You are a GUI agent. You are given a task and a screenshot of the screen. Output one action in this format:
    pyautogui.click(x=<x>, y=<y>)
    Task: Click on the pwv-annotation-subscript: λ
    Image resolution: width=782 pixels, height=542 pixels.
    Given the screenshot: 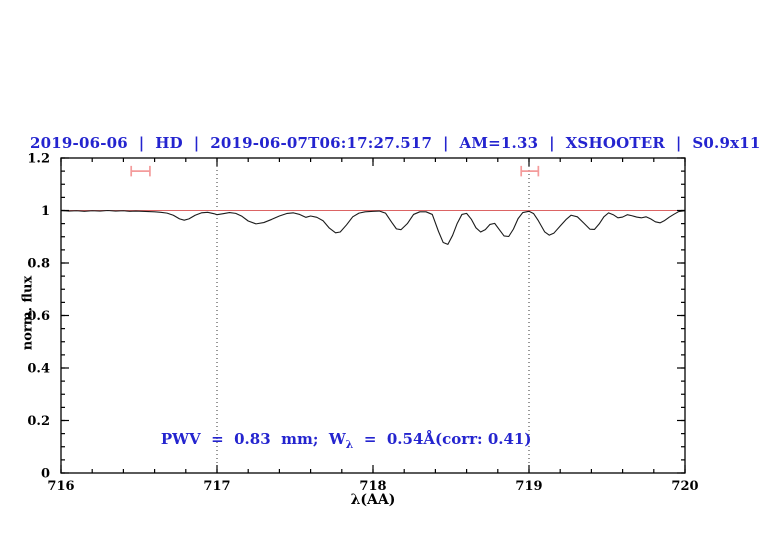 What is the action you would take?
    pyautogui.click(x=349, y=444)
    